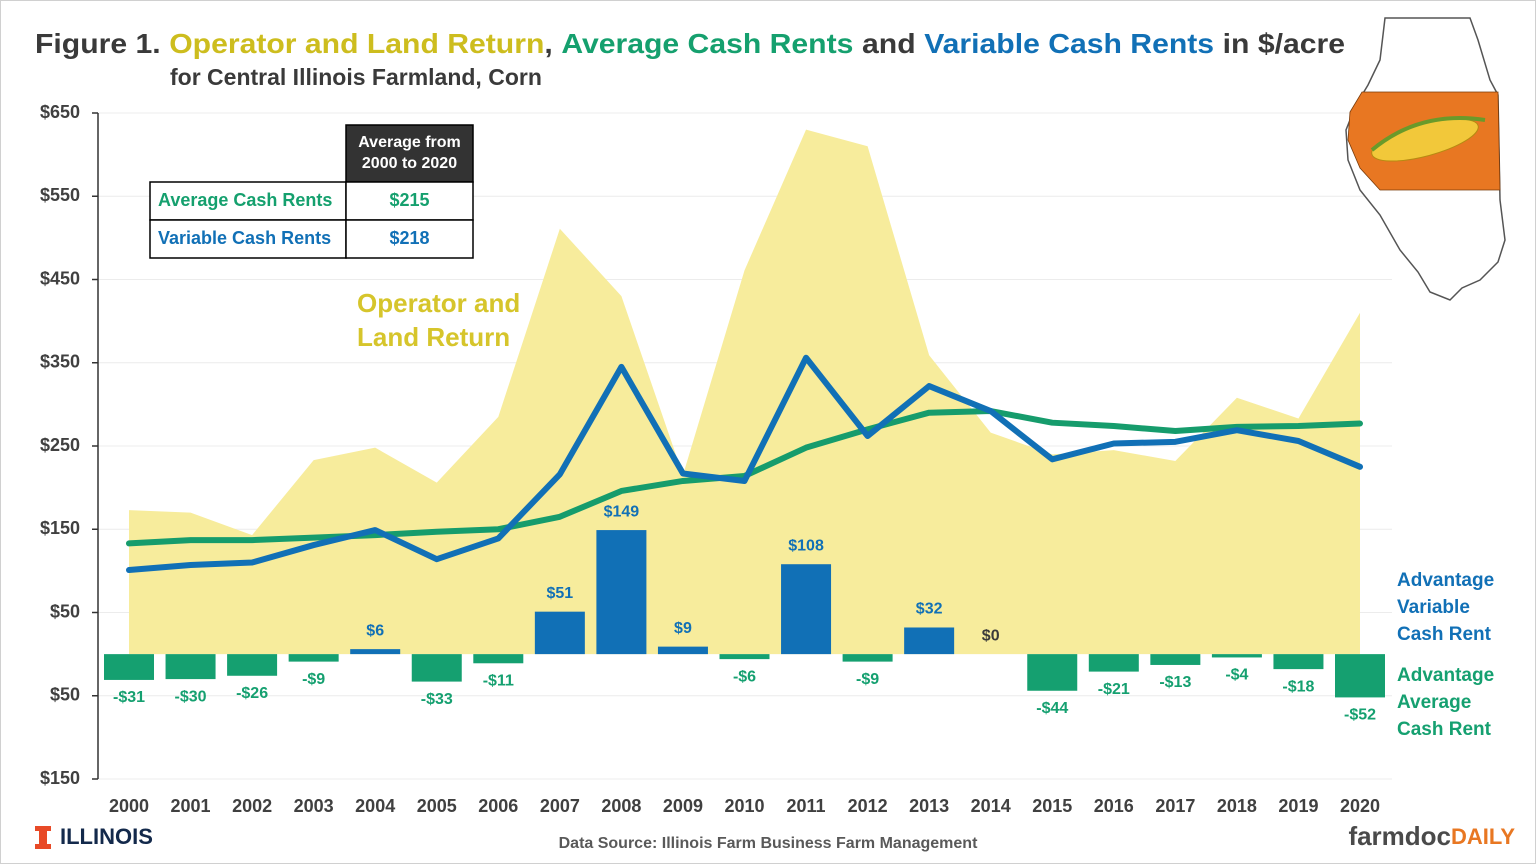 The height and width of the screenshot is (864, 1536). Describe the element at coordinates (438, 303) in the screenshot. I see `area-annotation: Operator and` at that location.